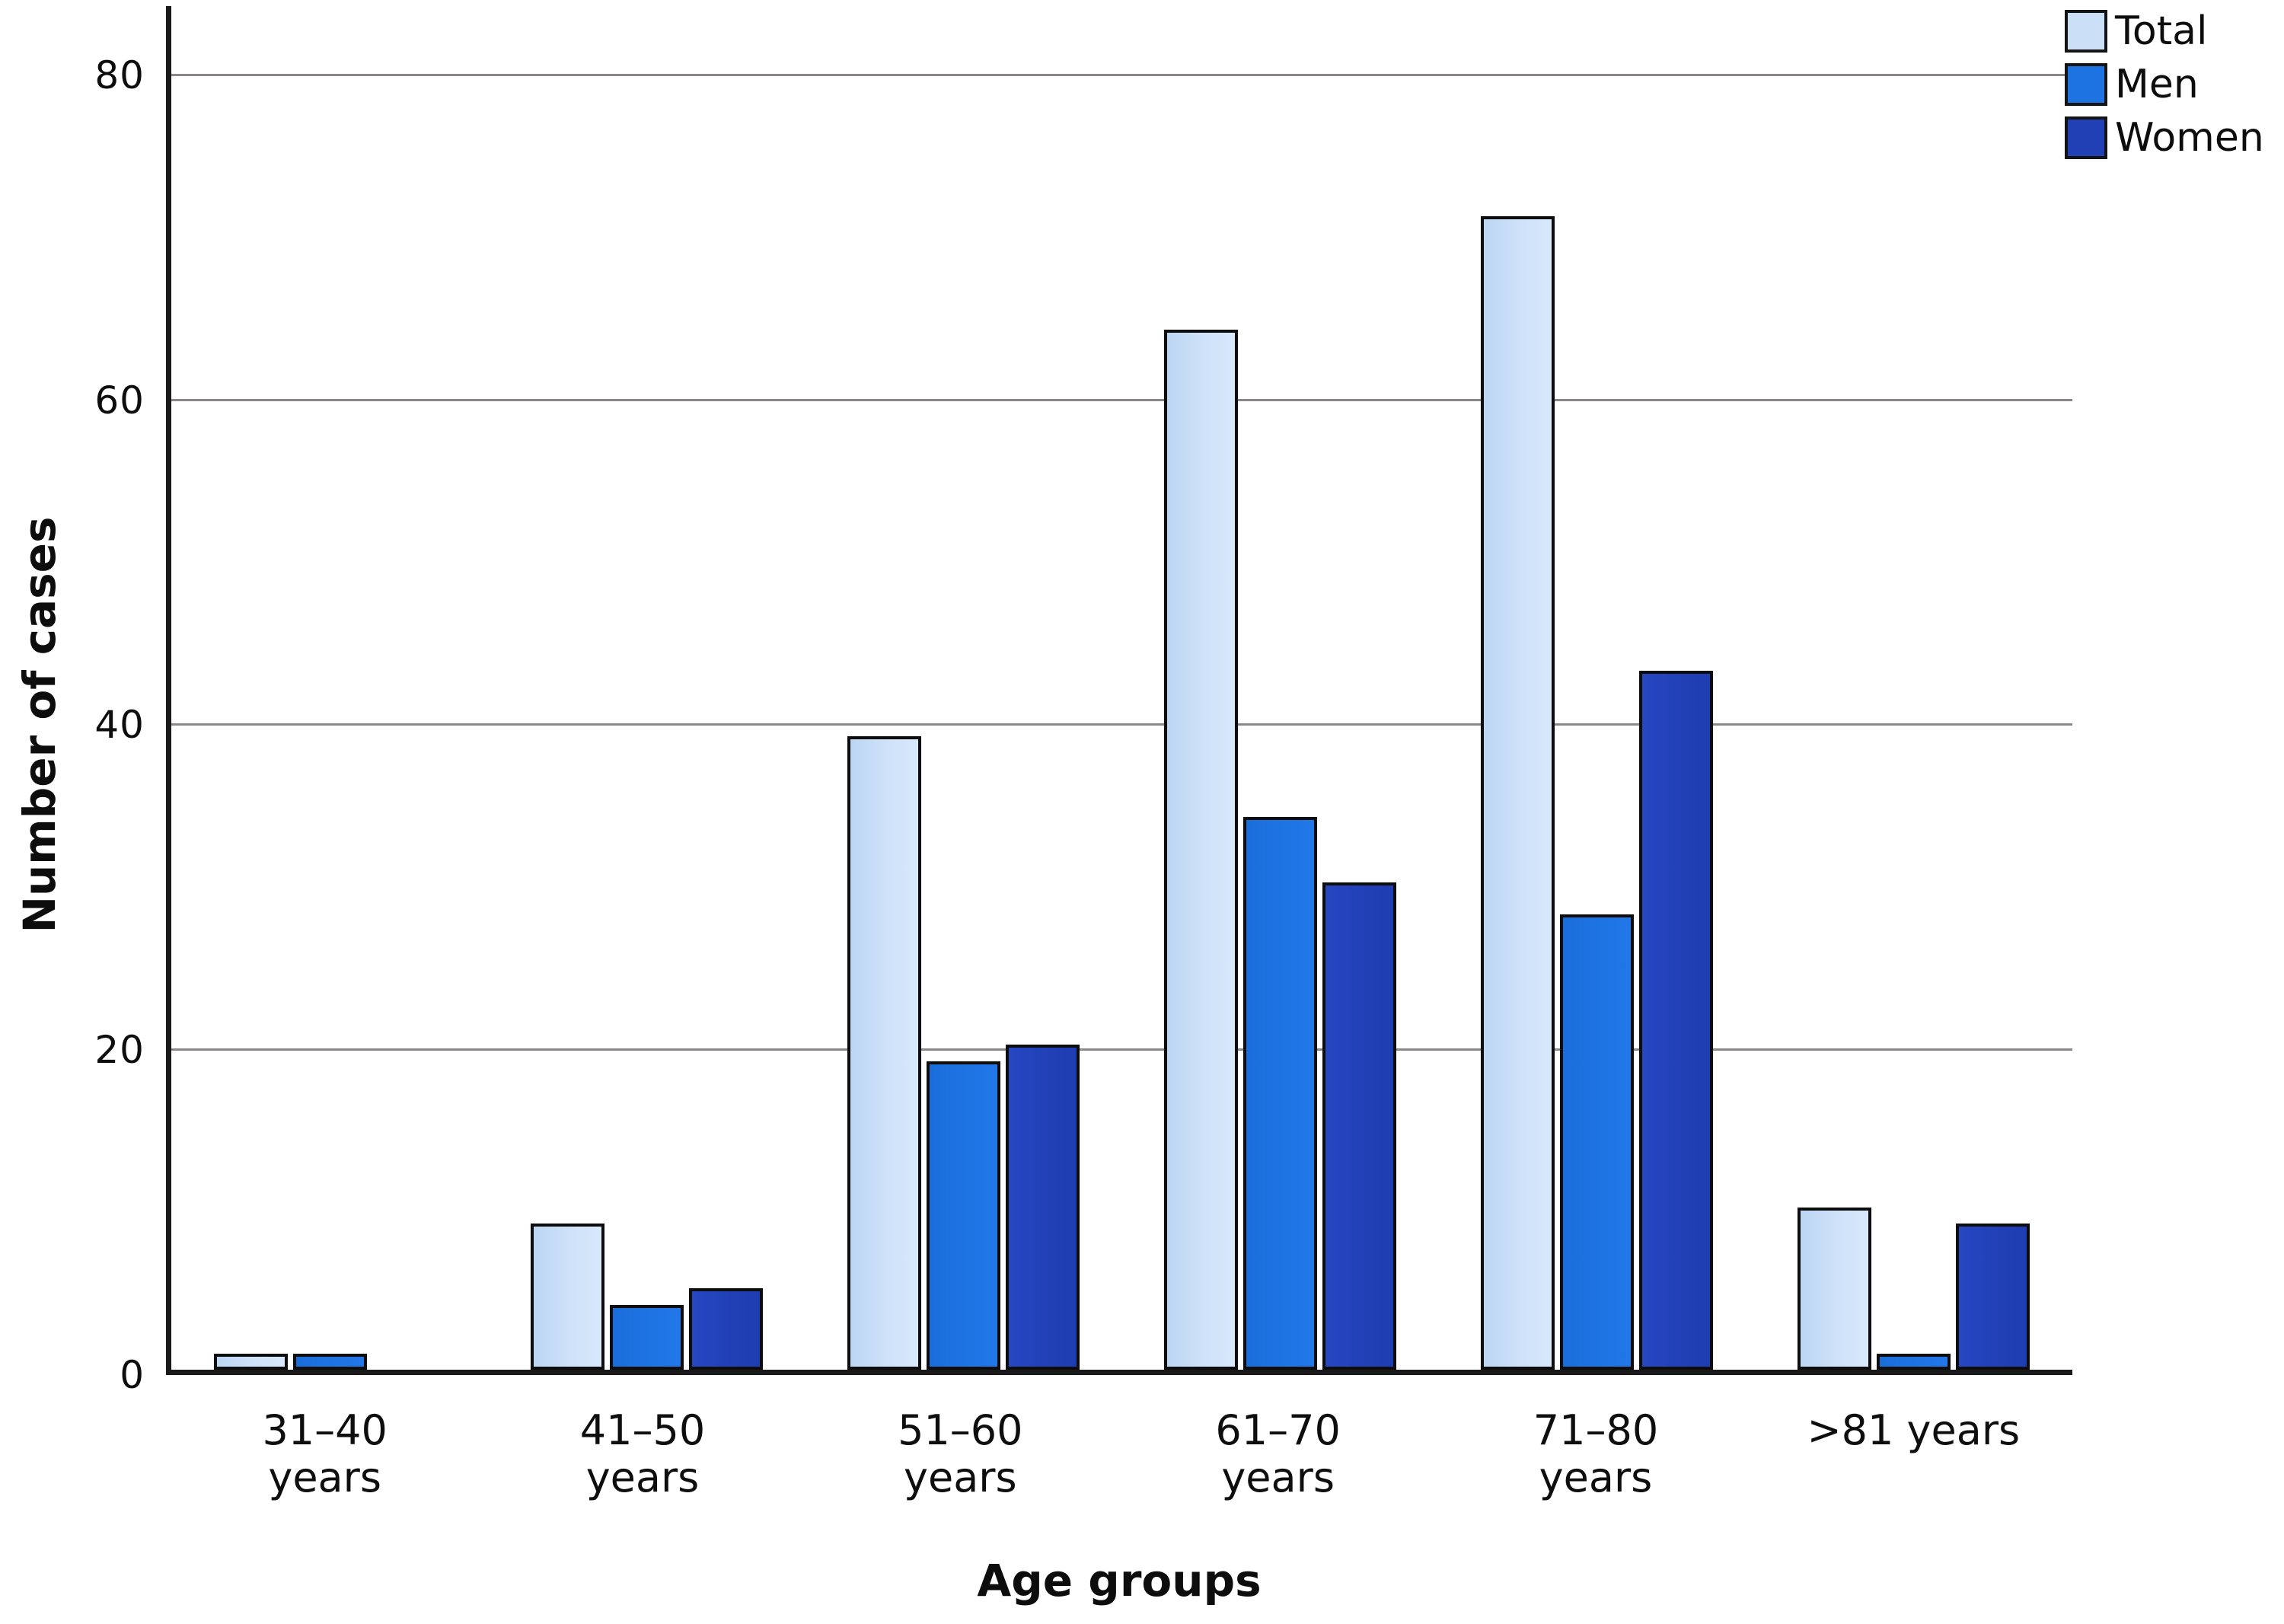 Image resolution: width=2284 pixels, height=1624 pixels. I want to click on x-tick-5: 71–80 years, so click(1596, 1453).